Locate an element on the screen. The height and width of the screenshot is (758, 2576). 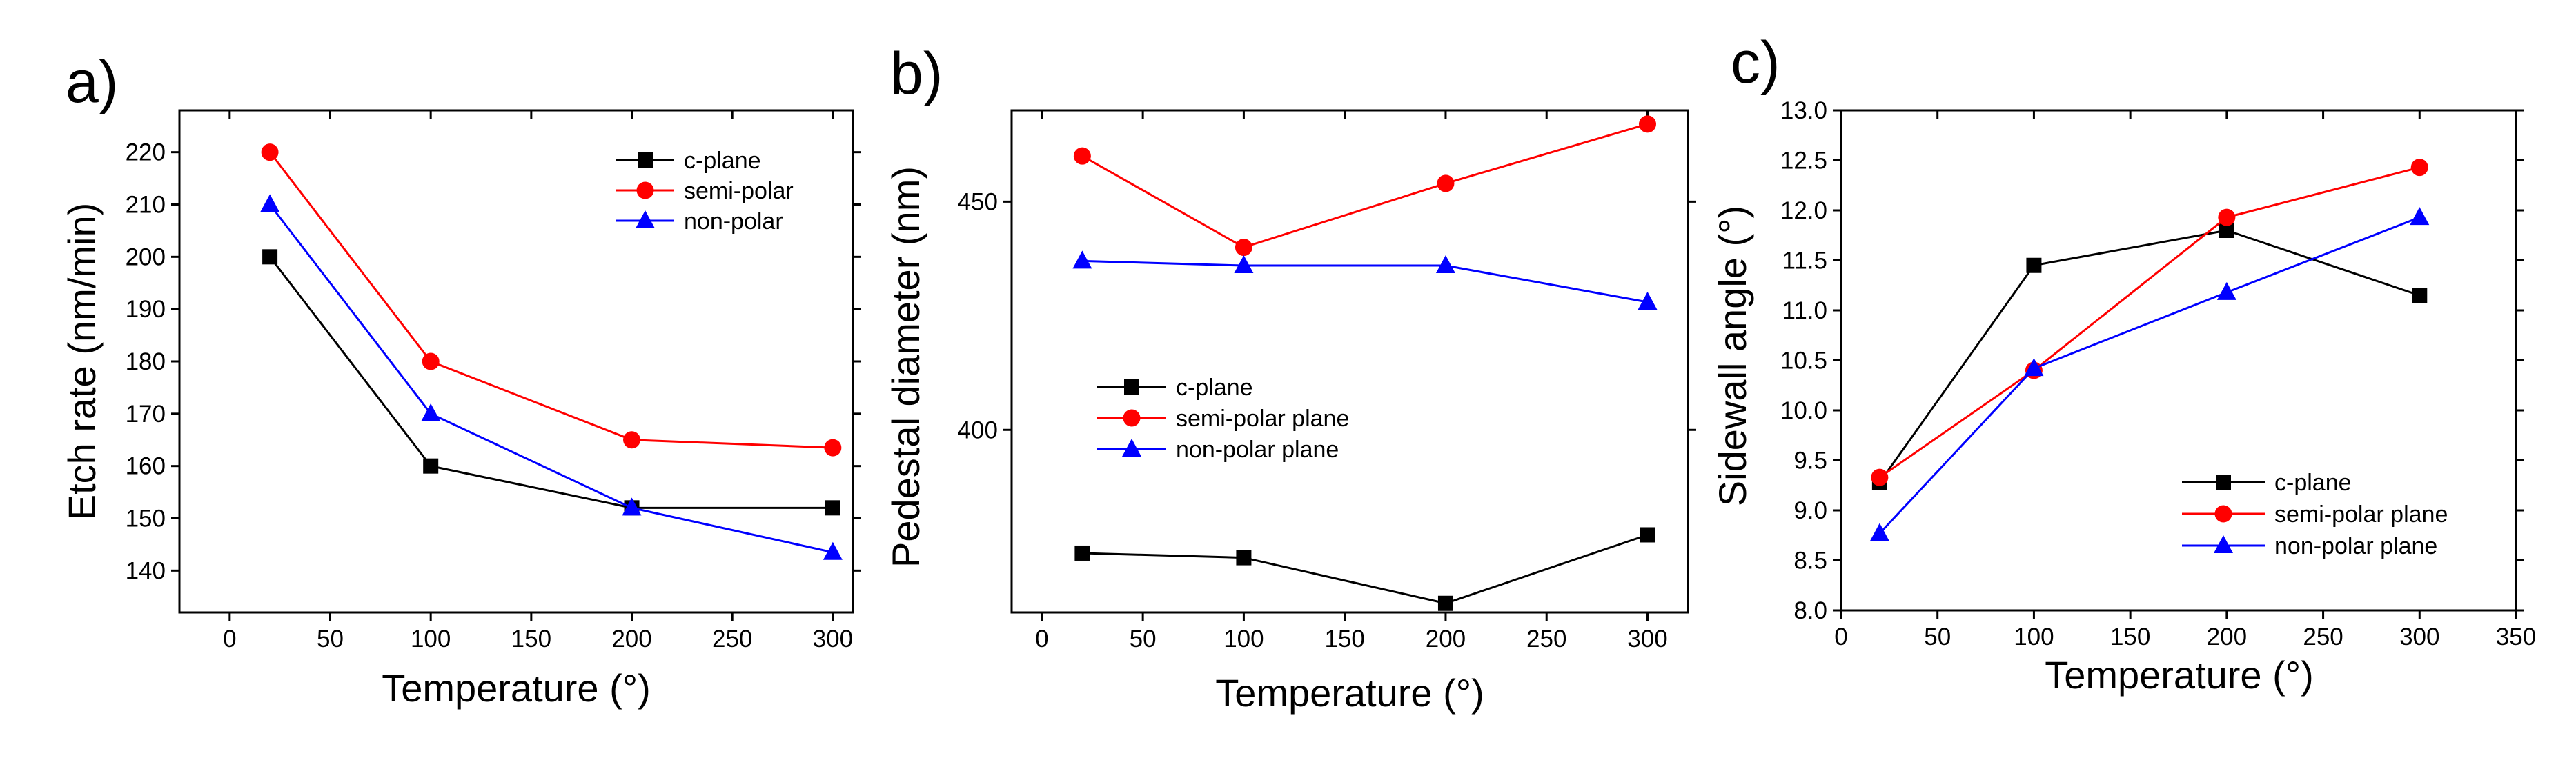
y-tick-label: 220 is located at coordinates (146, 152).